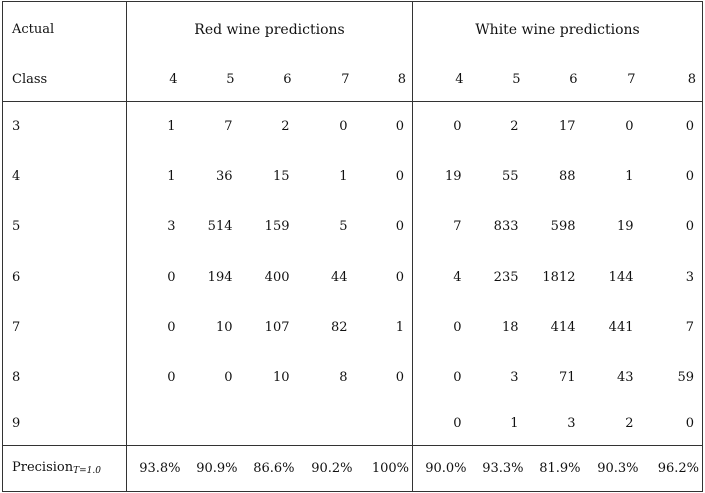  What do you see at coordinates (612, 469) in the screenshot?
I see `white-precision-cell: 90.3%` at bounding box center [612, 469].